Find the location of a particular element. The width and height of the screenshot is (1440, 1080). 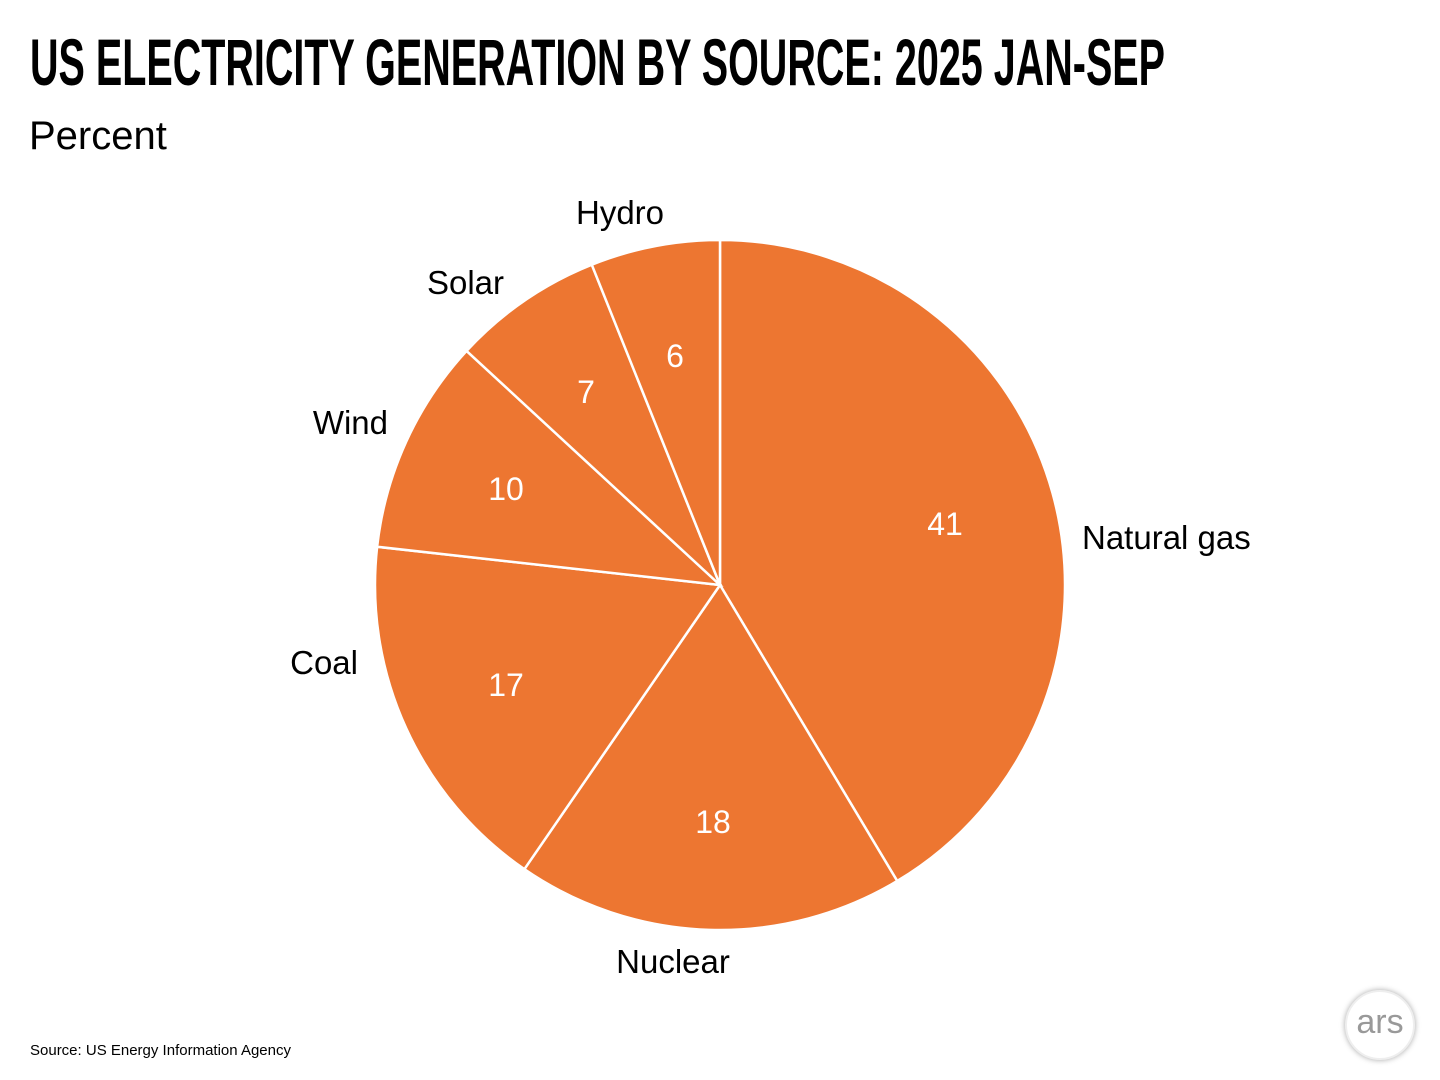

data-label: 7 is located at coordinates (586, 392).